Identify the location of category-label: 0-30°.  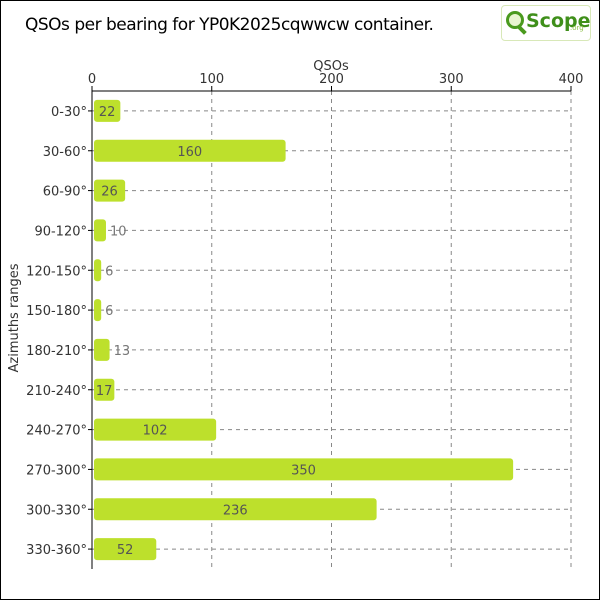
(69, 112).